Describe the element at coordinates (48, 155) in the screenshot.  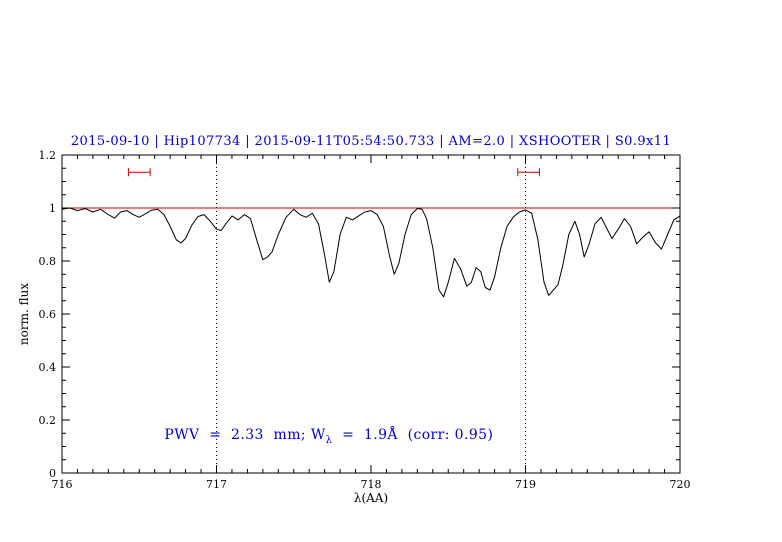
I see `y-tick-label: 1.2` at that location.